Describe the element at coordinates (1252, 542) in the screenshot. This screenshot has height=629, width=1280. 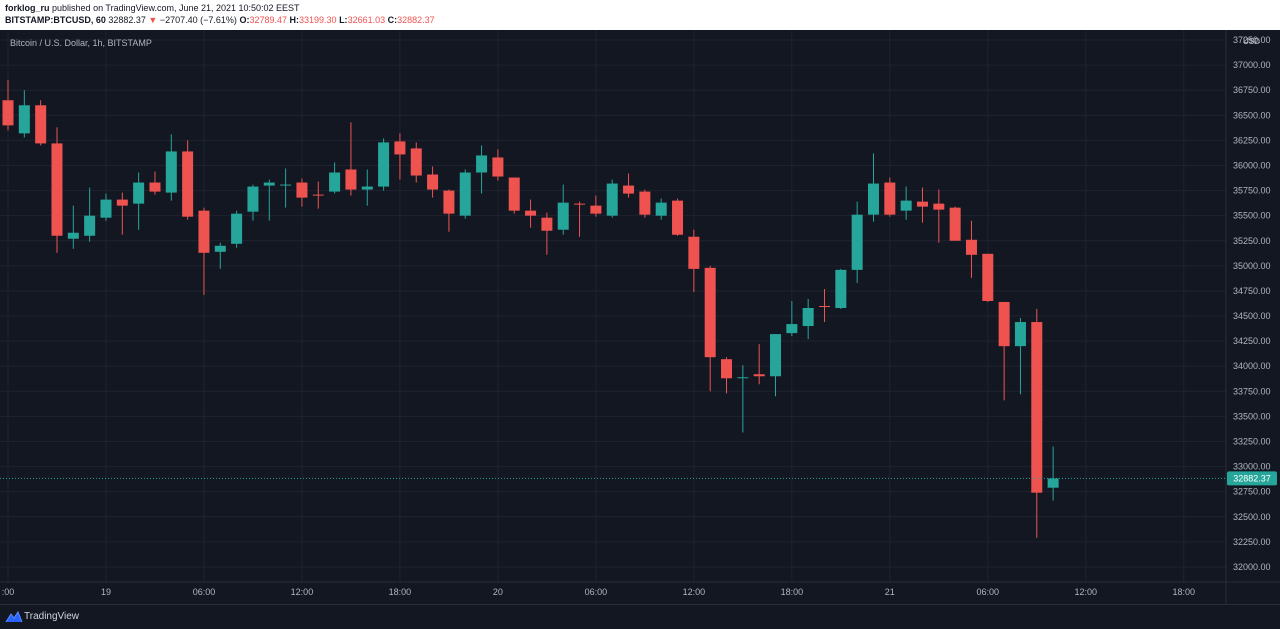
I see `y-tick-label: 32250.00` at that location.